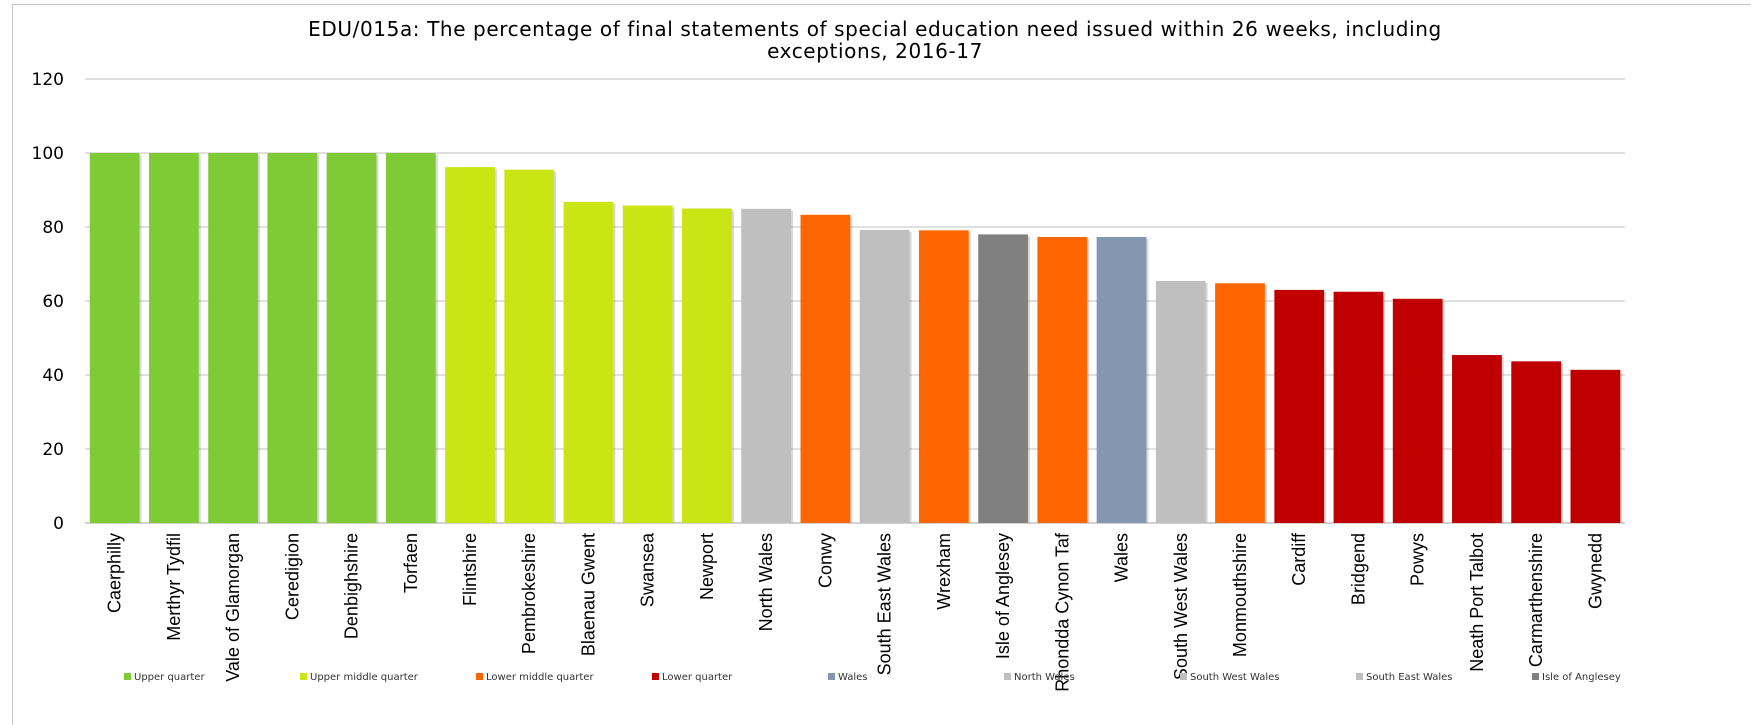 The height and width of the screenshot is (725, 1751). I want to click on legend-label: North Wales, so click(1044, 677).